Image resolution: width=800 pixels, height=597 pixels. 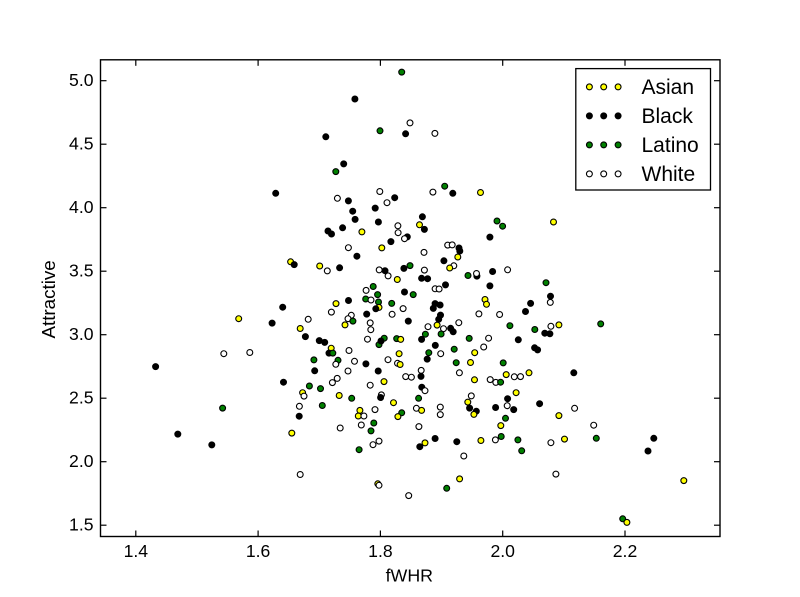 What do you see at coordinates (669, 174) in the screenshot?
I see `svg-text: White` at bounding box center [669, 174].